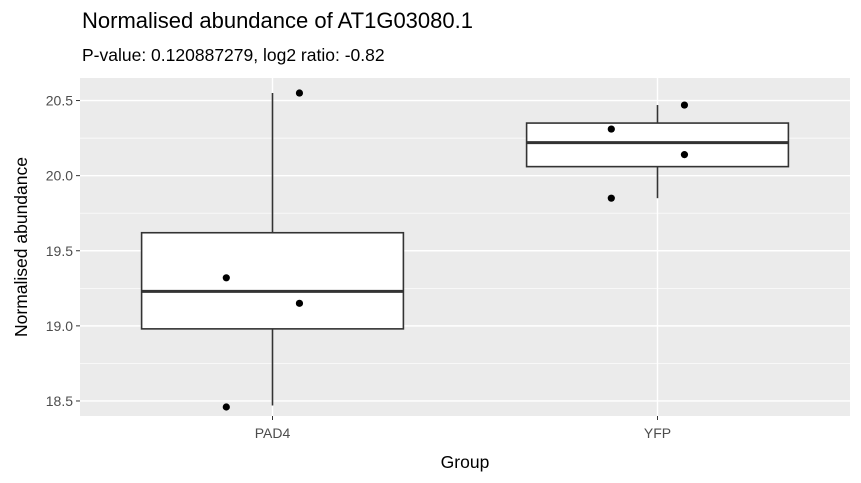 The image size is (861, 483). Describe the element at coordinates (277, 20) in the screenshot. I see `chart-title: Normalised abundance of AT1G03080.1` at that location.